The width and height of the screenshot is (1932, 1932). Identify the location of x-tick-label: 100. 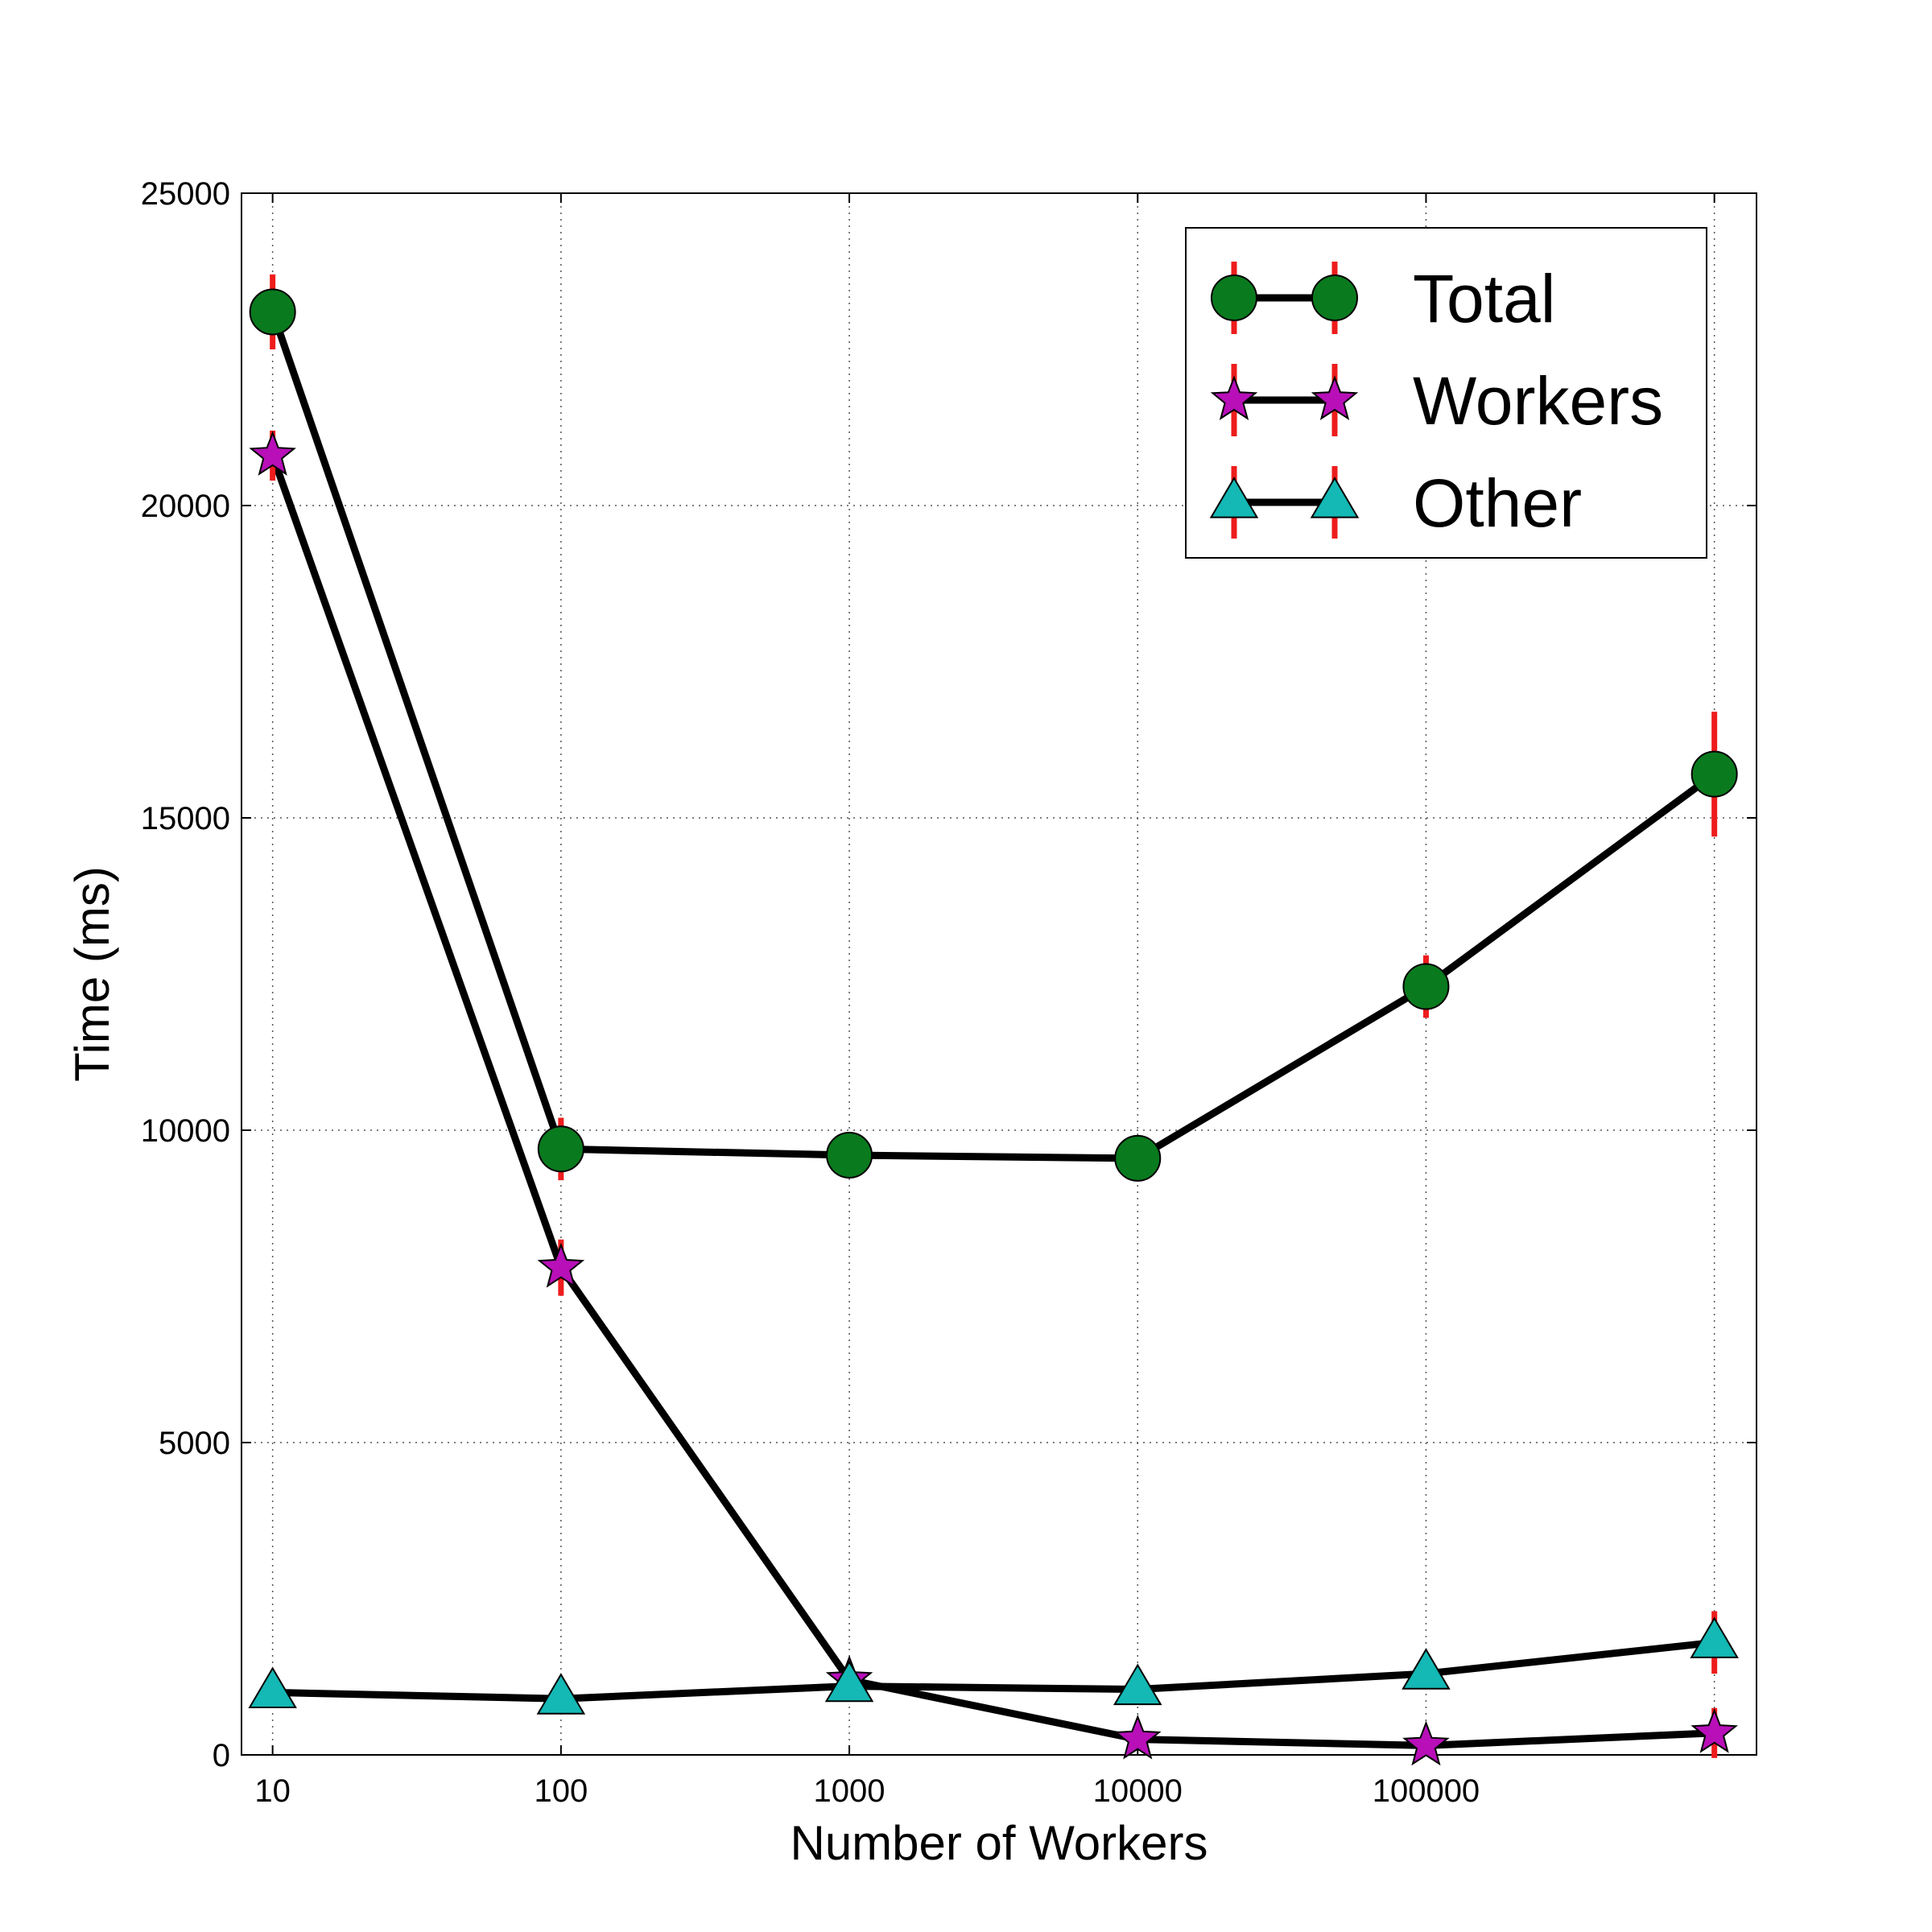
(561, 1791).